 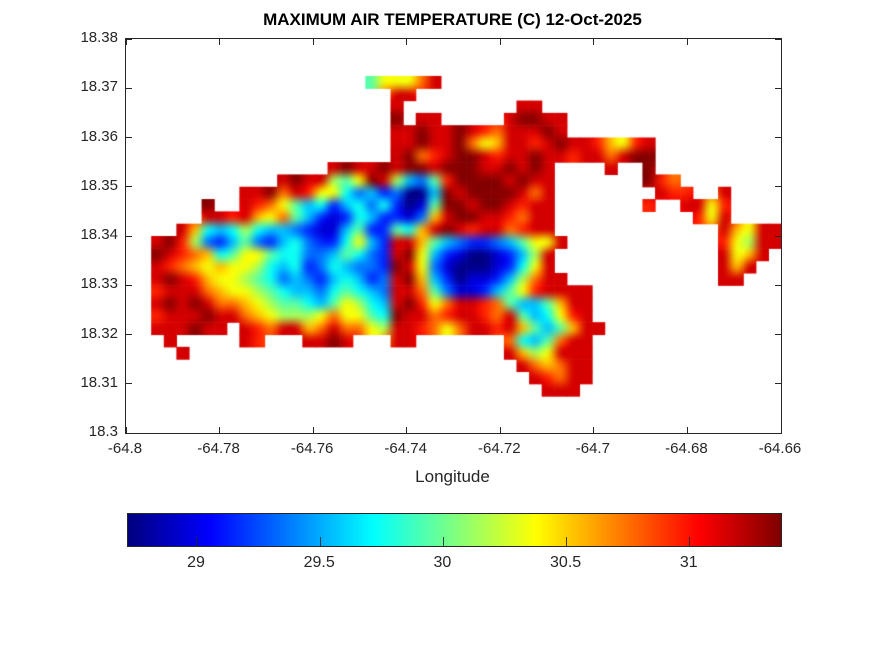 What do you see at coordinates (566, 562) in the screenshot?
I see `colorbar-tick-label: 30.5` at bounding box center [566, 562].